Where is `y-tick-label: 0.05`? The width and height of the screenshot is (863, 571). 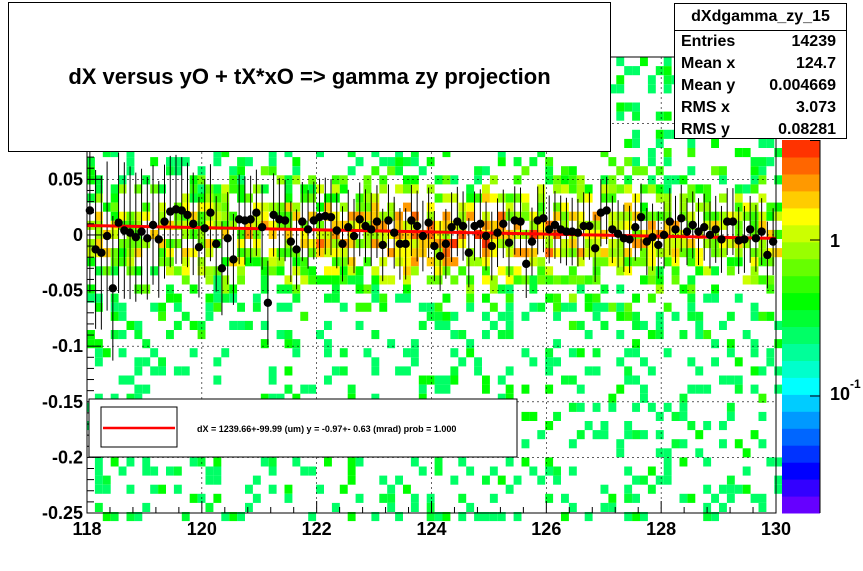 y-tick-label: 0.05 is located at coordinates (65, 179).